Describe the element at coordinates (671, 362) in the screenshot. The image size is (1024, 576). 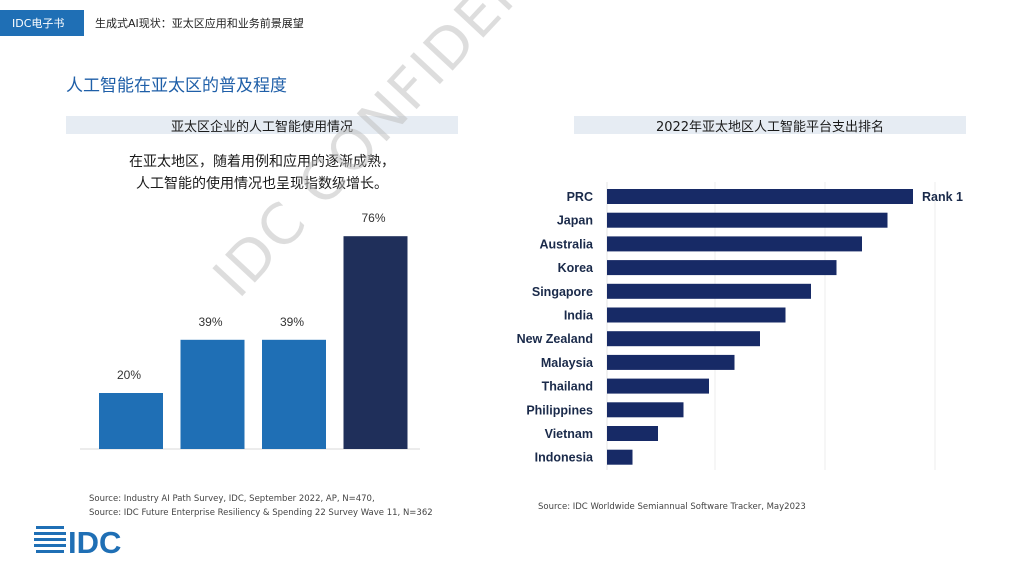
I see `rank-bar-malaysia` at that location.